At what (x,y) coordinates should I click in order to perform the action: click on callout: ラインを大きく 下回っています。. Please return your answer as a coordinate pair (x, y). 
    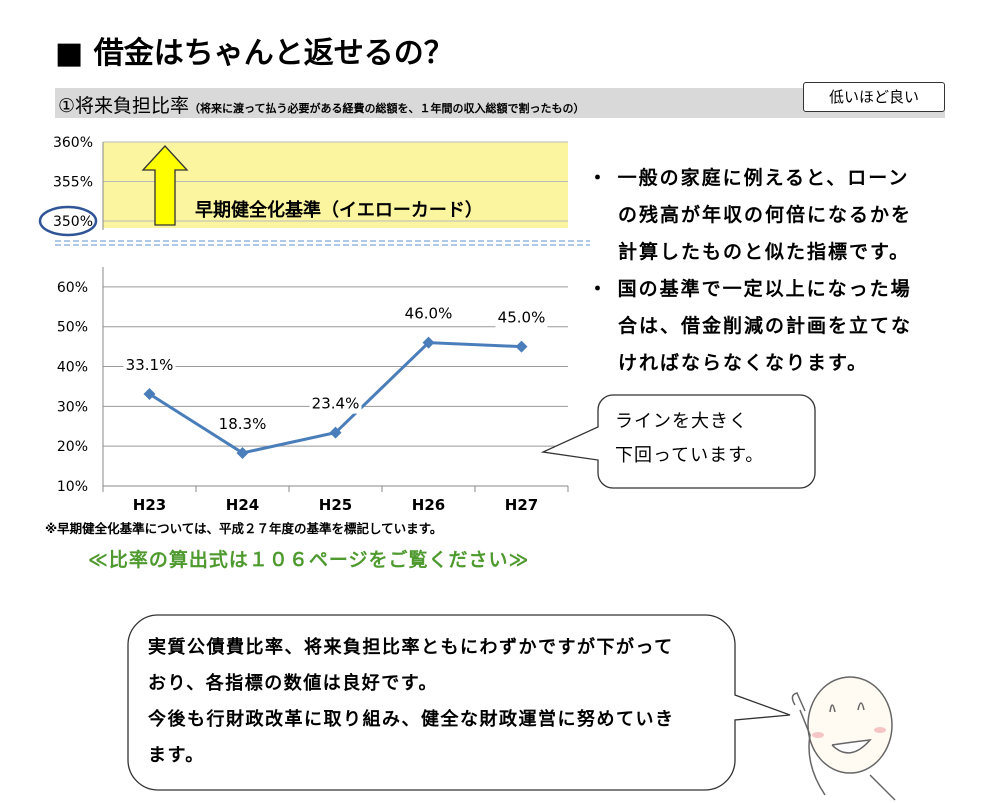
    Looking at the image, I should click on (689, 439).